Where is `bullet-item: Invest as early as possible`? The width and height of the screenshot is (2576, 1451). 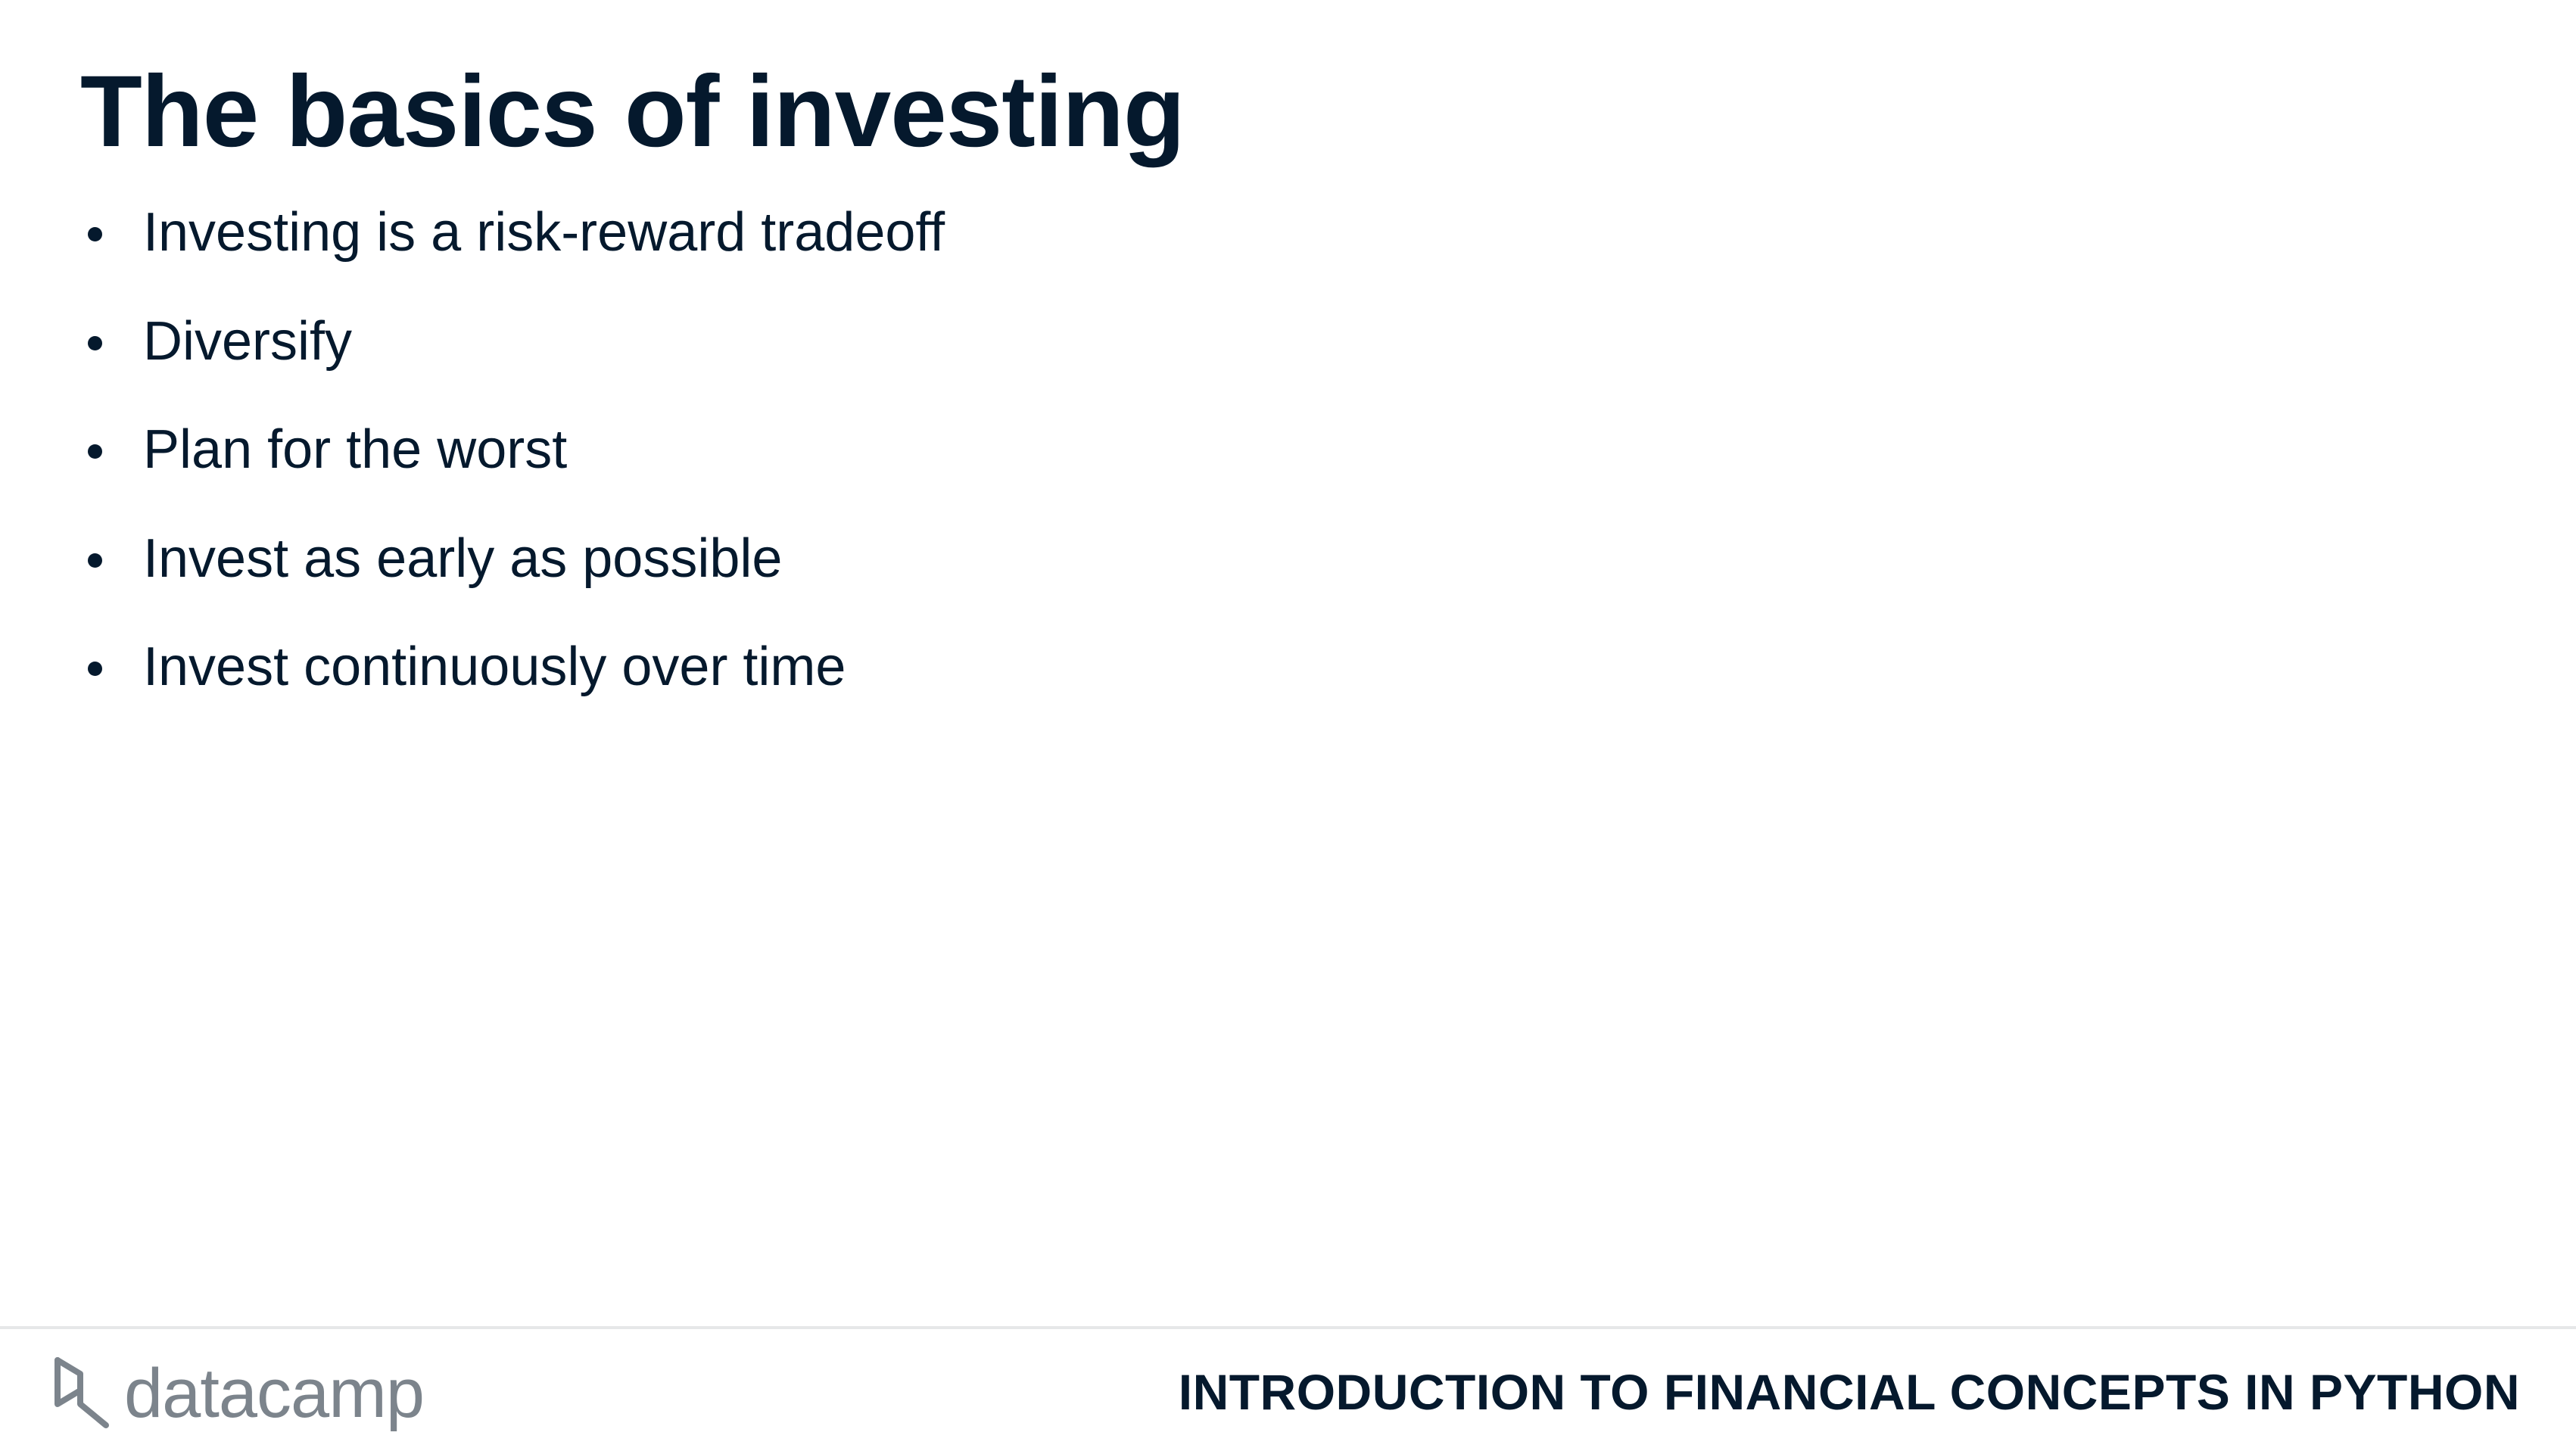
bullet-item: Invest as early as possible is located at coordinates (512, 568).